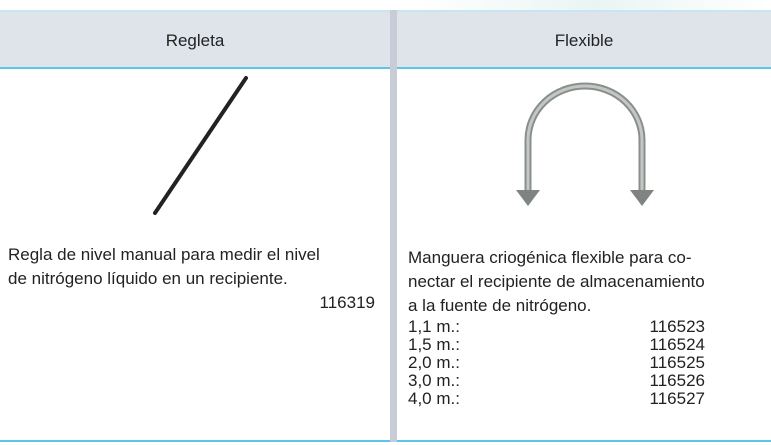 The image size is (771, 445). What do you see at coordinates (148, 278) in the screenshot?
I see `description-line: de nitrógeno líquido en un recipiente.` at bounding box center [148, 278].